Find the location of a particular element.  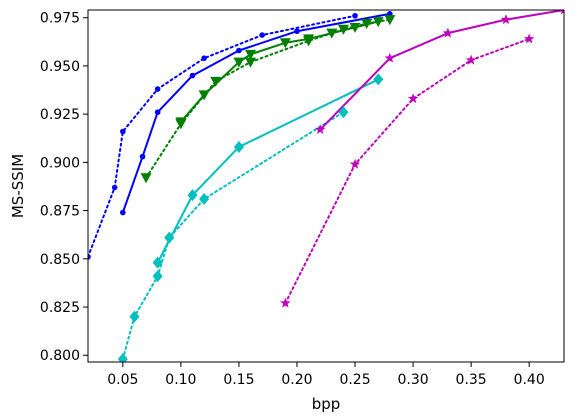

y-tick-label: 0.850 is located at coordinates (60, 260).